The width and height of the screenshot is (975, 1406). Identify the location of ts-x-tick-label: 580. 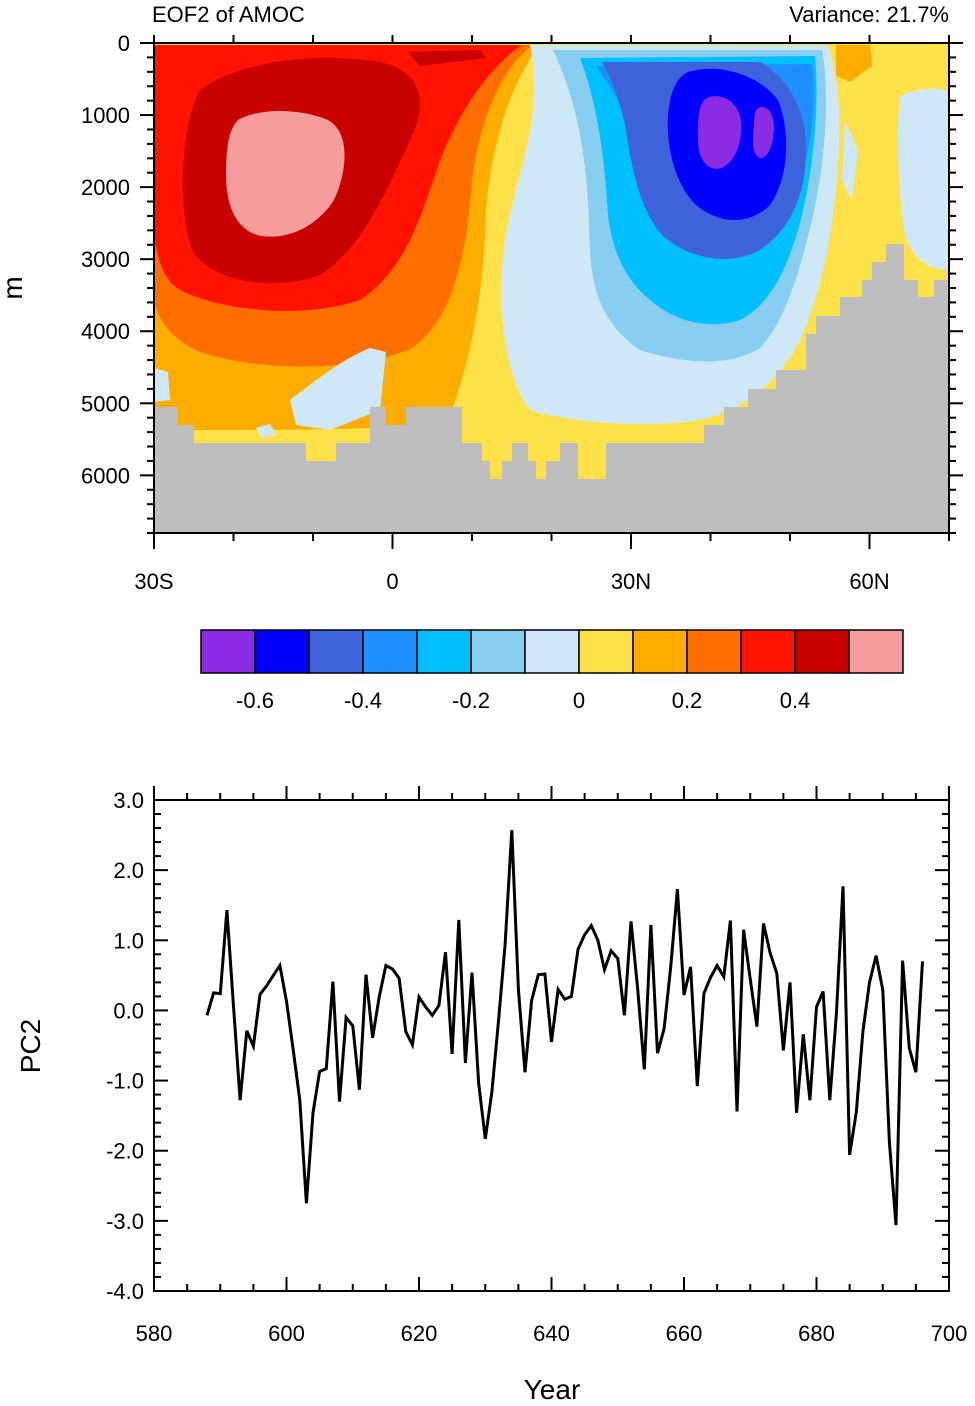
(154, 1333).